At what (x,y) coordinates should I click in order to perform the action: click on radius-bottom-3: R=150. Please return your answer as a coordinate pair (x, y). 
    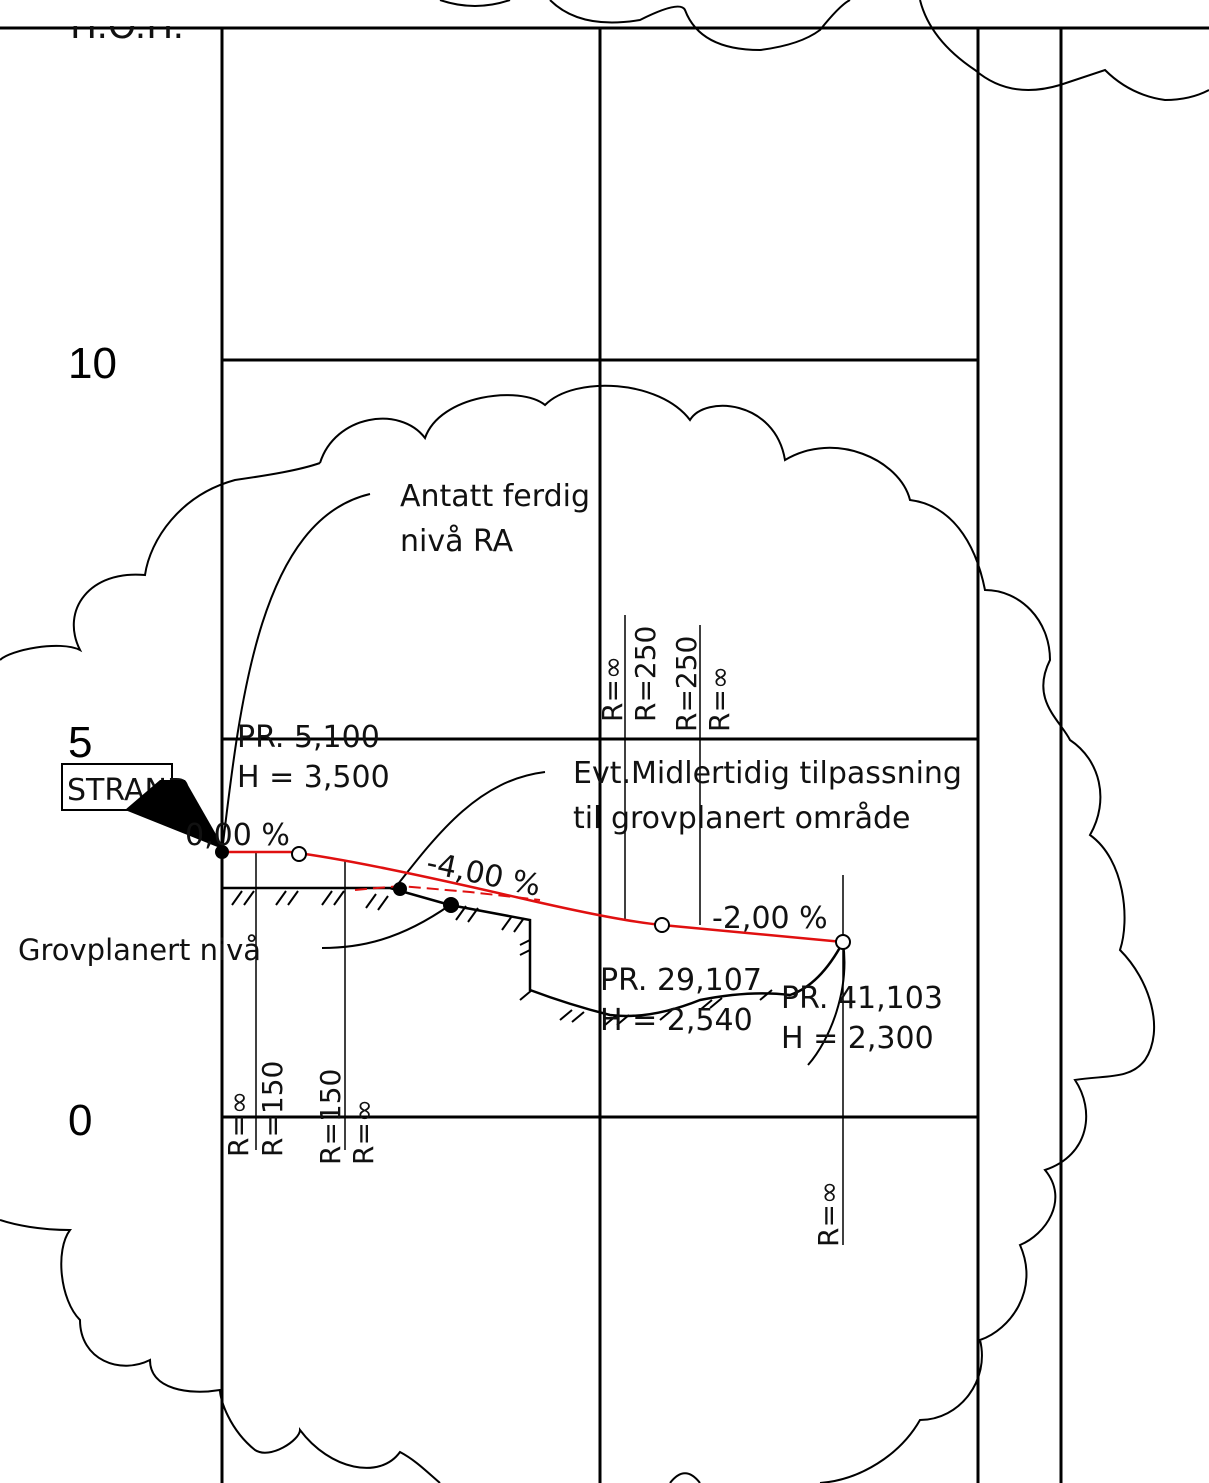
    Looking at the image, I should click on (330, 1117).